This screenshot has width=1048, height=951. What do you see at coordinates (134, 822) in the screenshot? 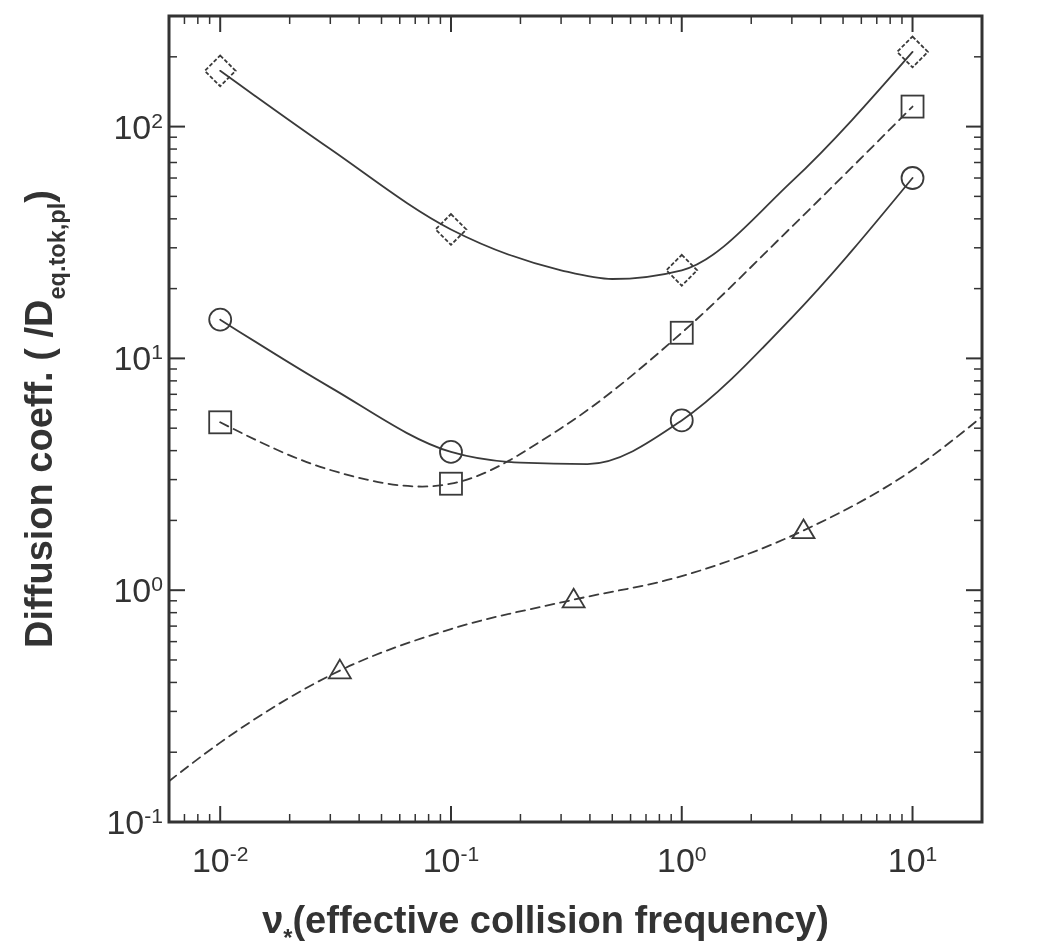
I see `y-tick-label: 10$^{-1}$` at bounding box center [134, 822].